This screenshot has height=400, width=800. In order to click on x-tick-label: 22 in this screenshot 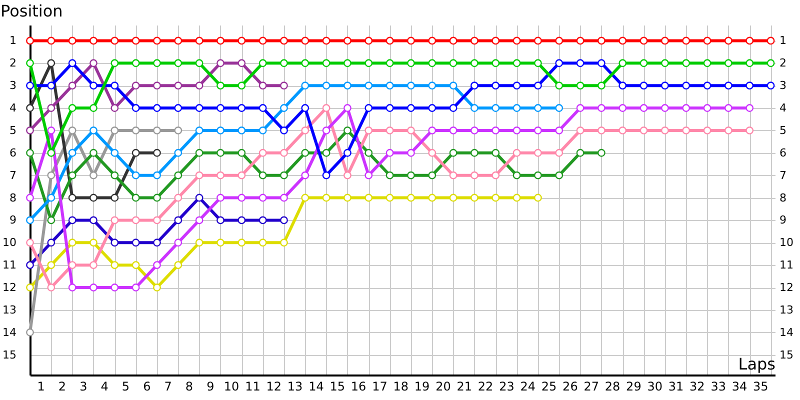, I will do `click(486, 387)`.